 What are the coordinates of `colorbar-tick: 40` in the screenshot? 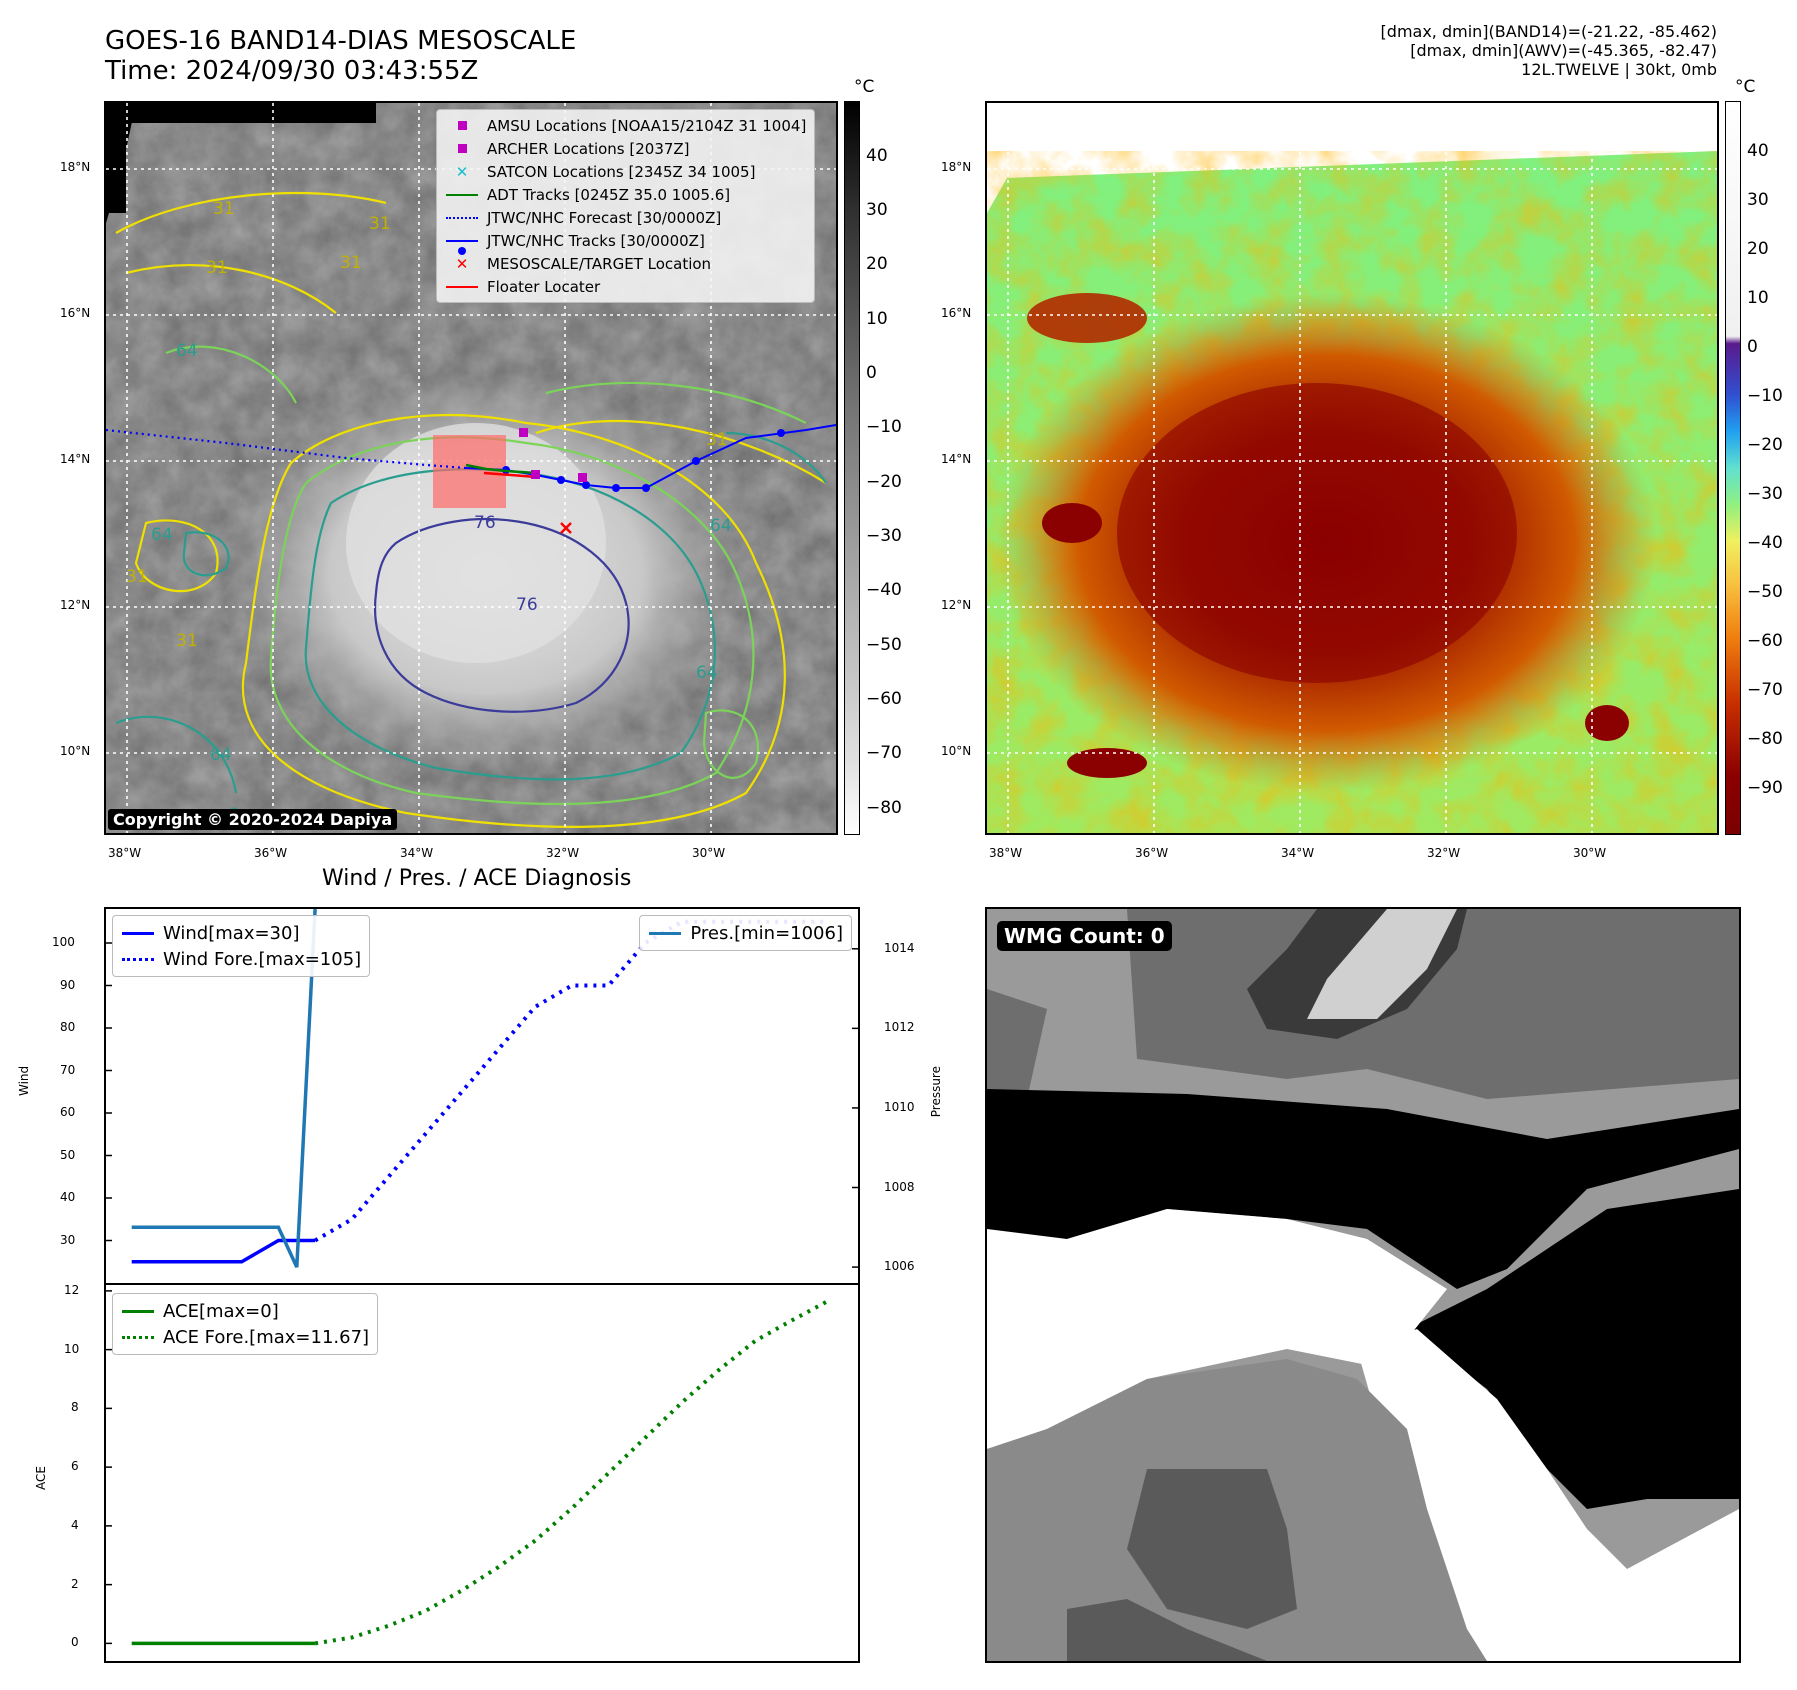 It's located at (1758, 151).